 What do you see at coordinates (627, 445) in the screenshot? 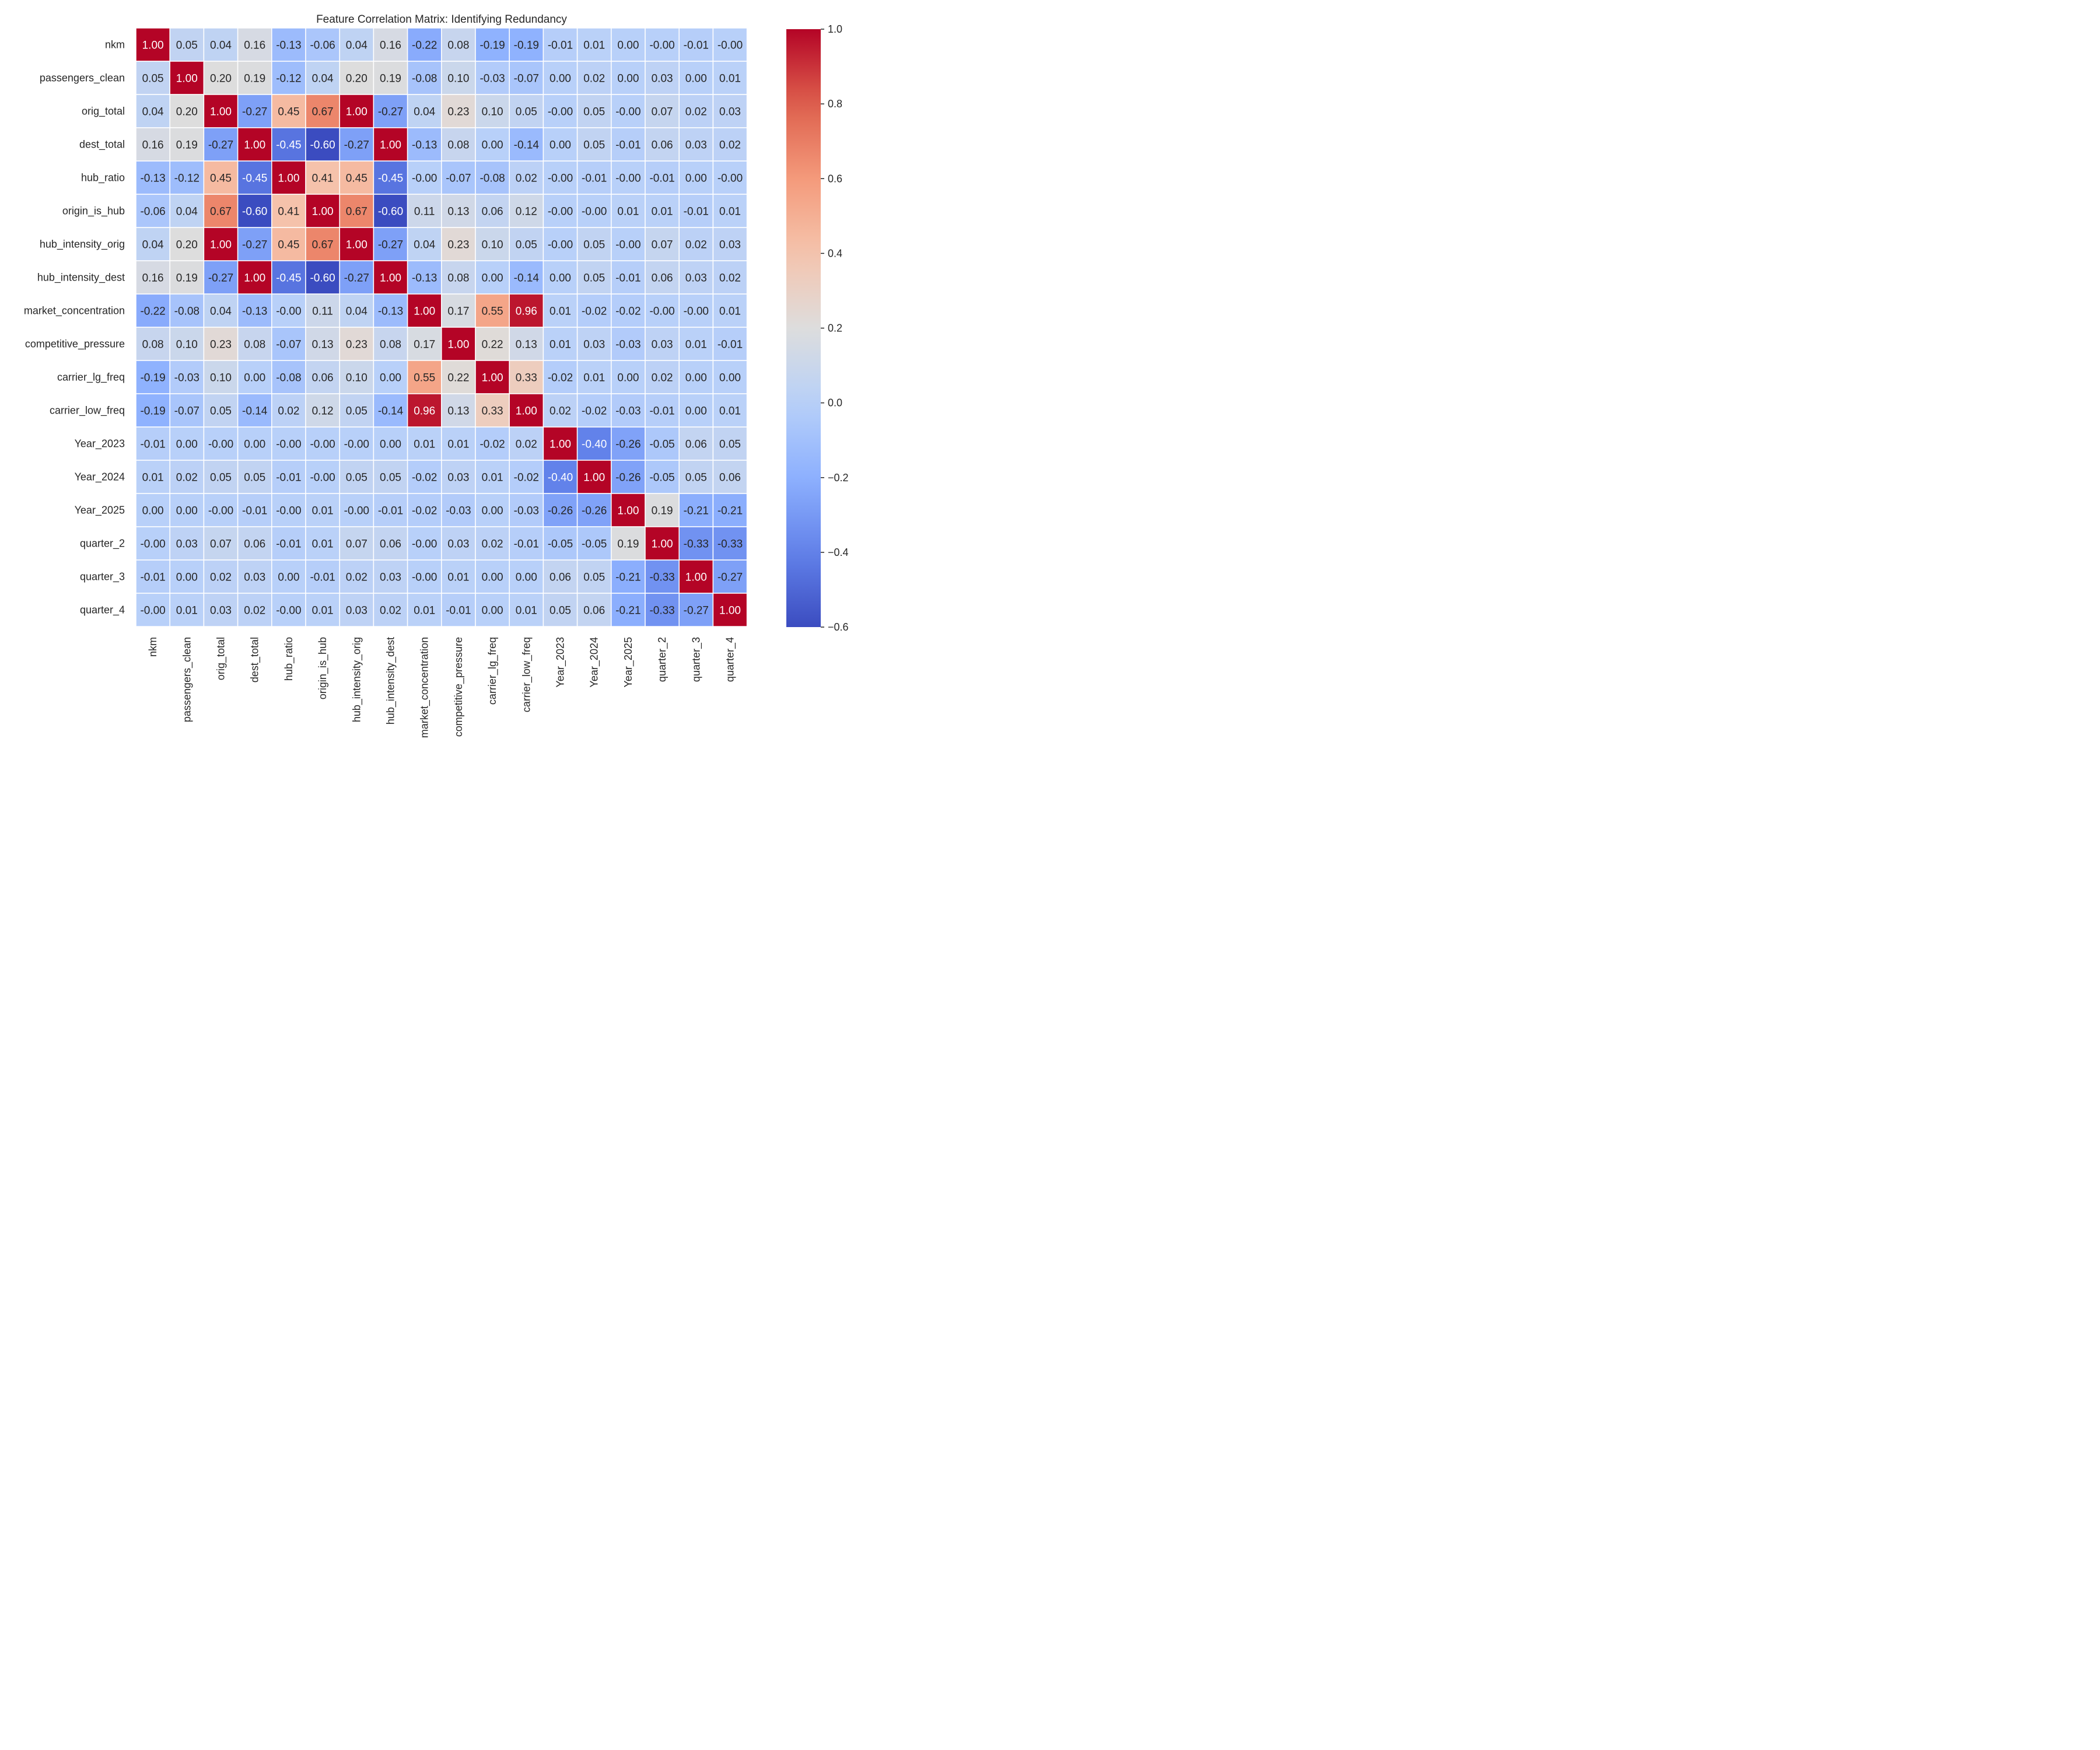
I see `cell-value-label: -0.26` at bounding box center [627, 445].